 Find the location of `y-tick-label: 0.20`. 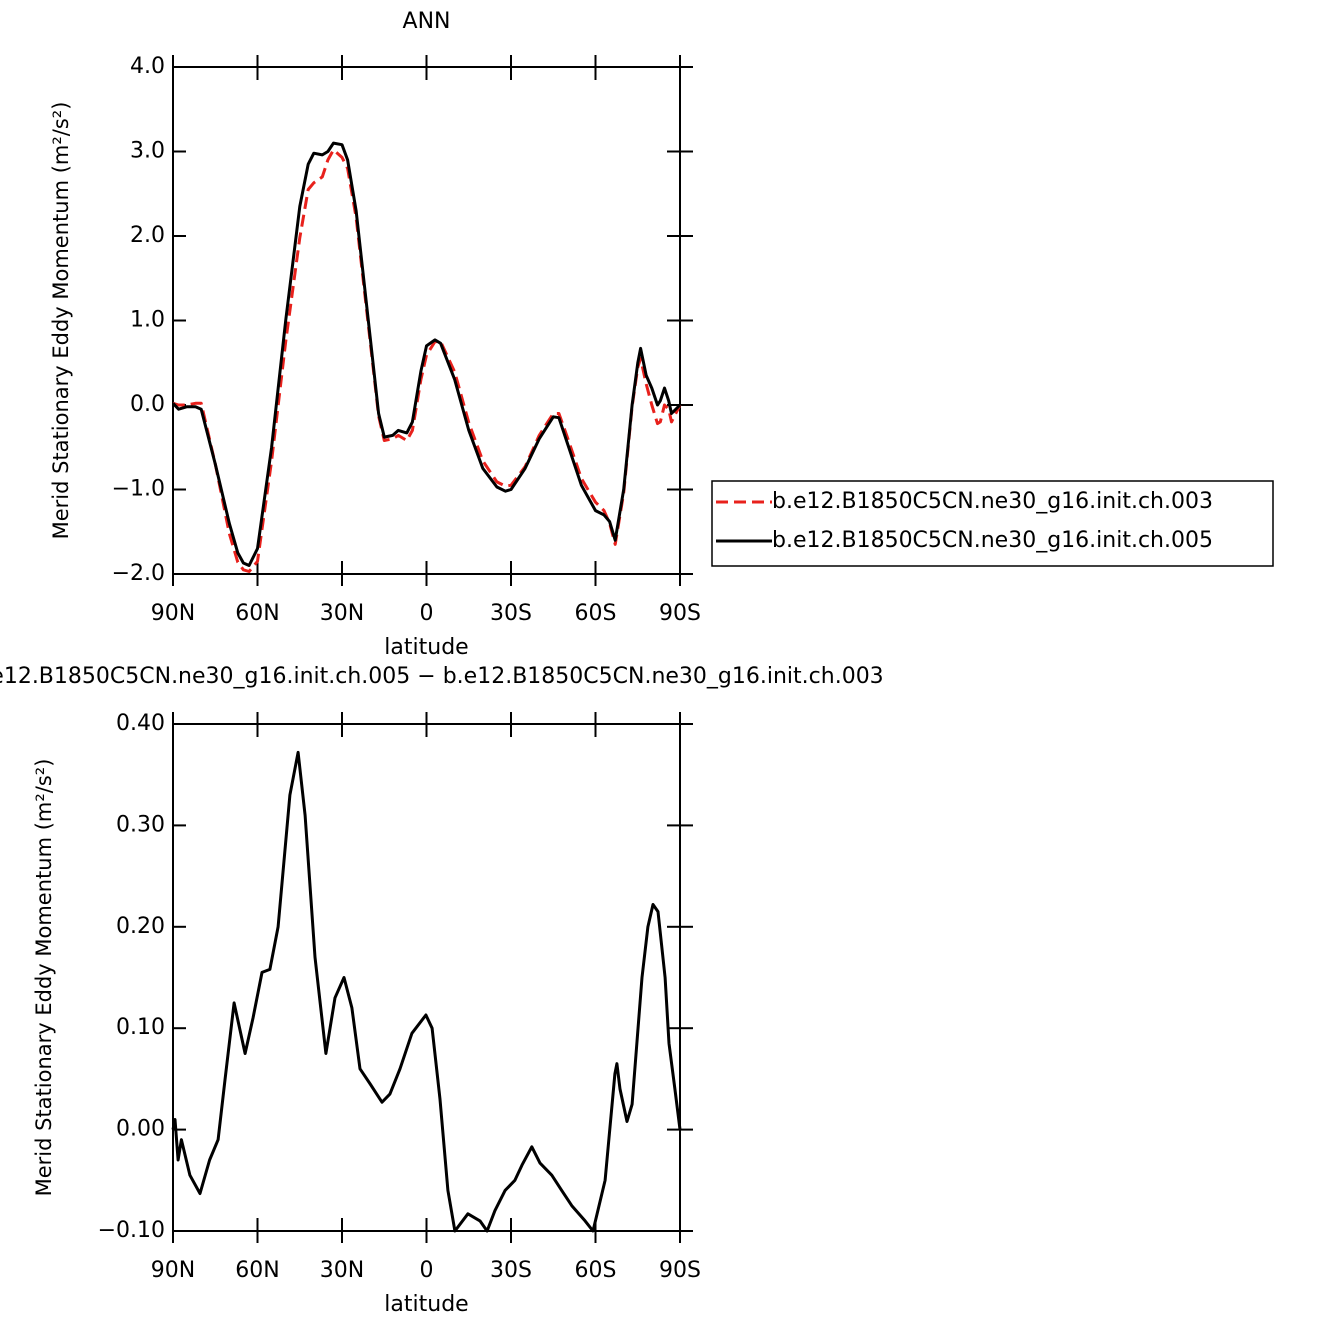

y-tick-label: 0.20 is located at coordinates (140, 926).